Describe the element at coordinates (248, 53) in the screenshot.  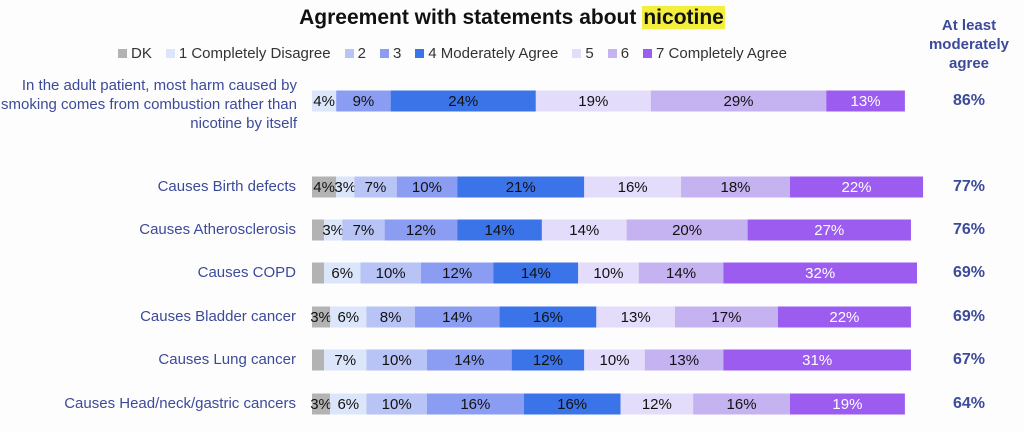
I see `legend-item: 1 Completely Disagree` at that location.